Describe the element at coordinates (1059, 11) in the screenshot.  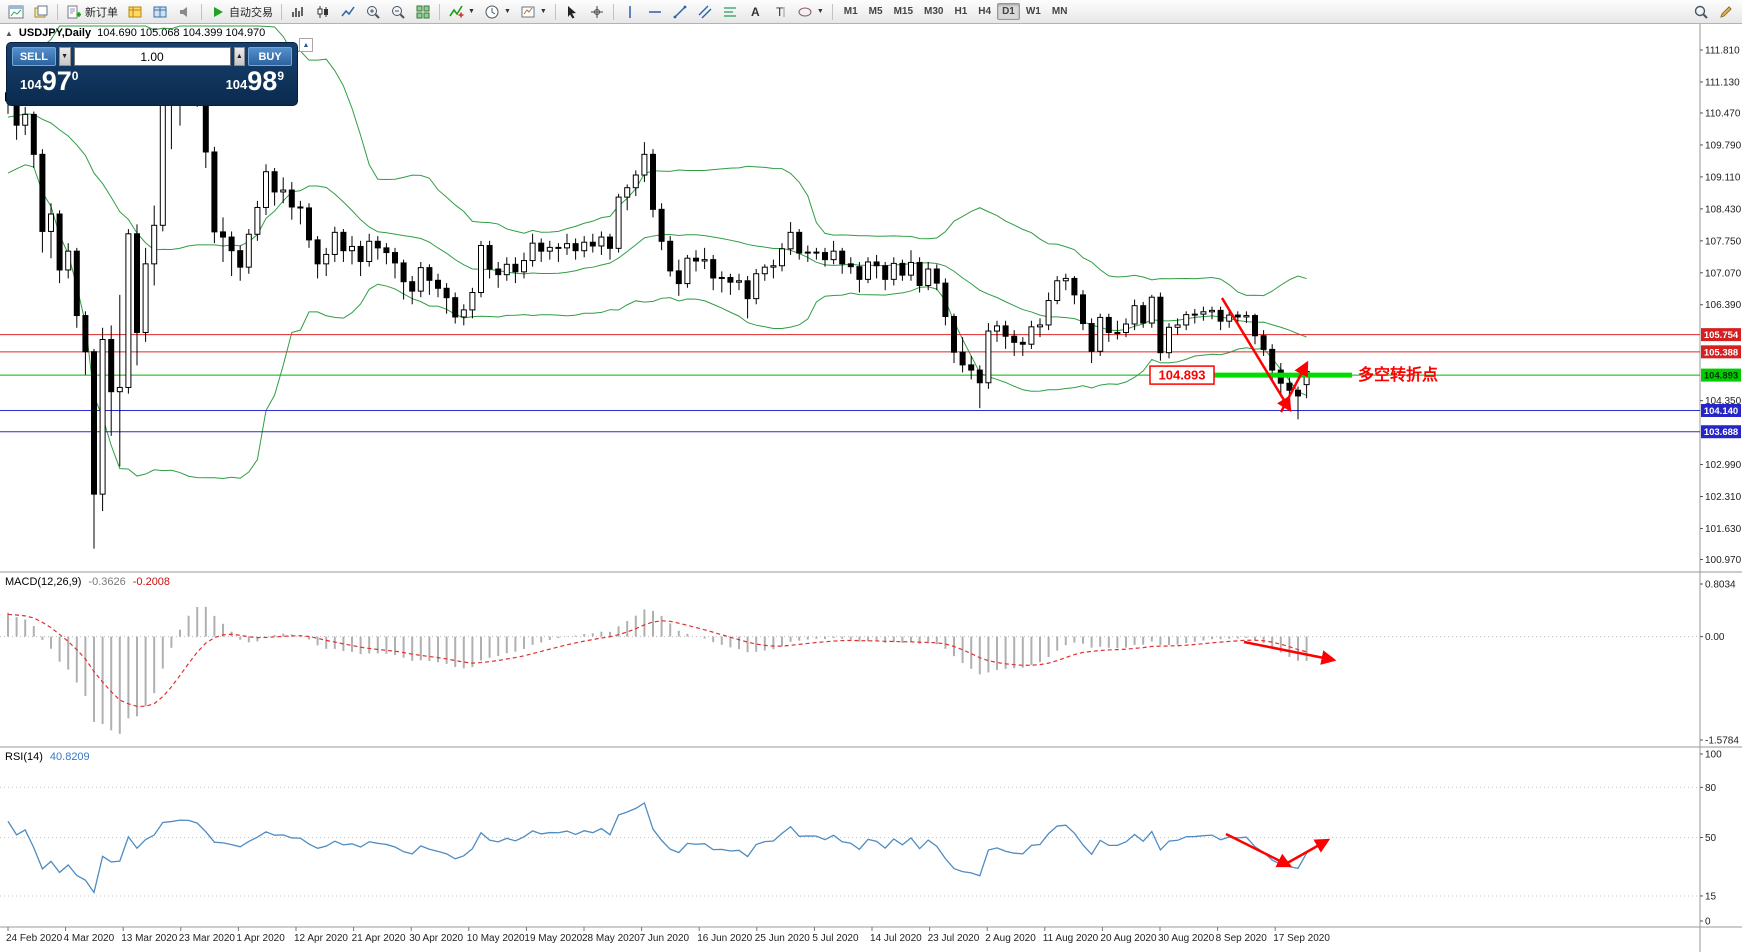
I see `timeframe-mn-button: MN` at that location.